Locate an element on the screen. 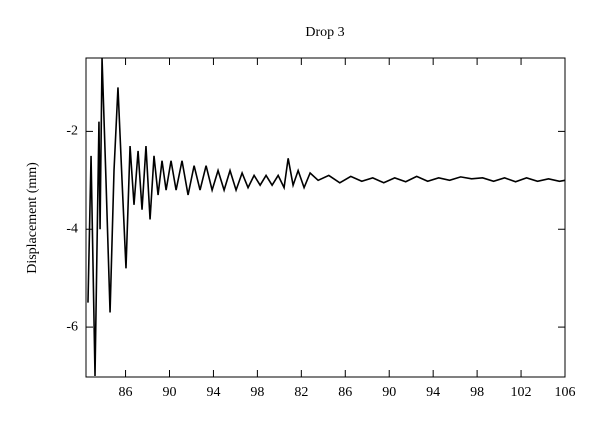 The width and height of the screenshot is (600, 439). y-tick-label: -4 is located at coordinates (72, 228).